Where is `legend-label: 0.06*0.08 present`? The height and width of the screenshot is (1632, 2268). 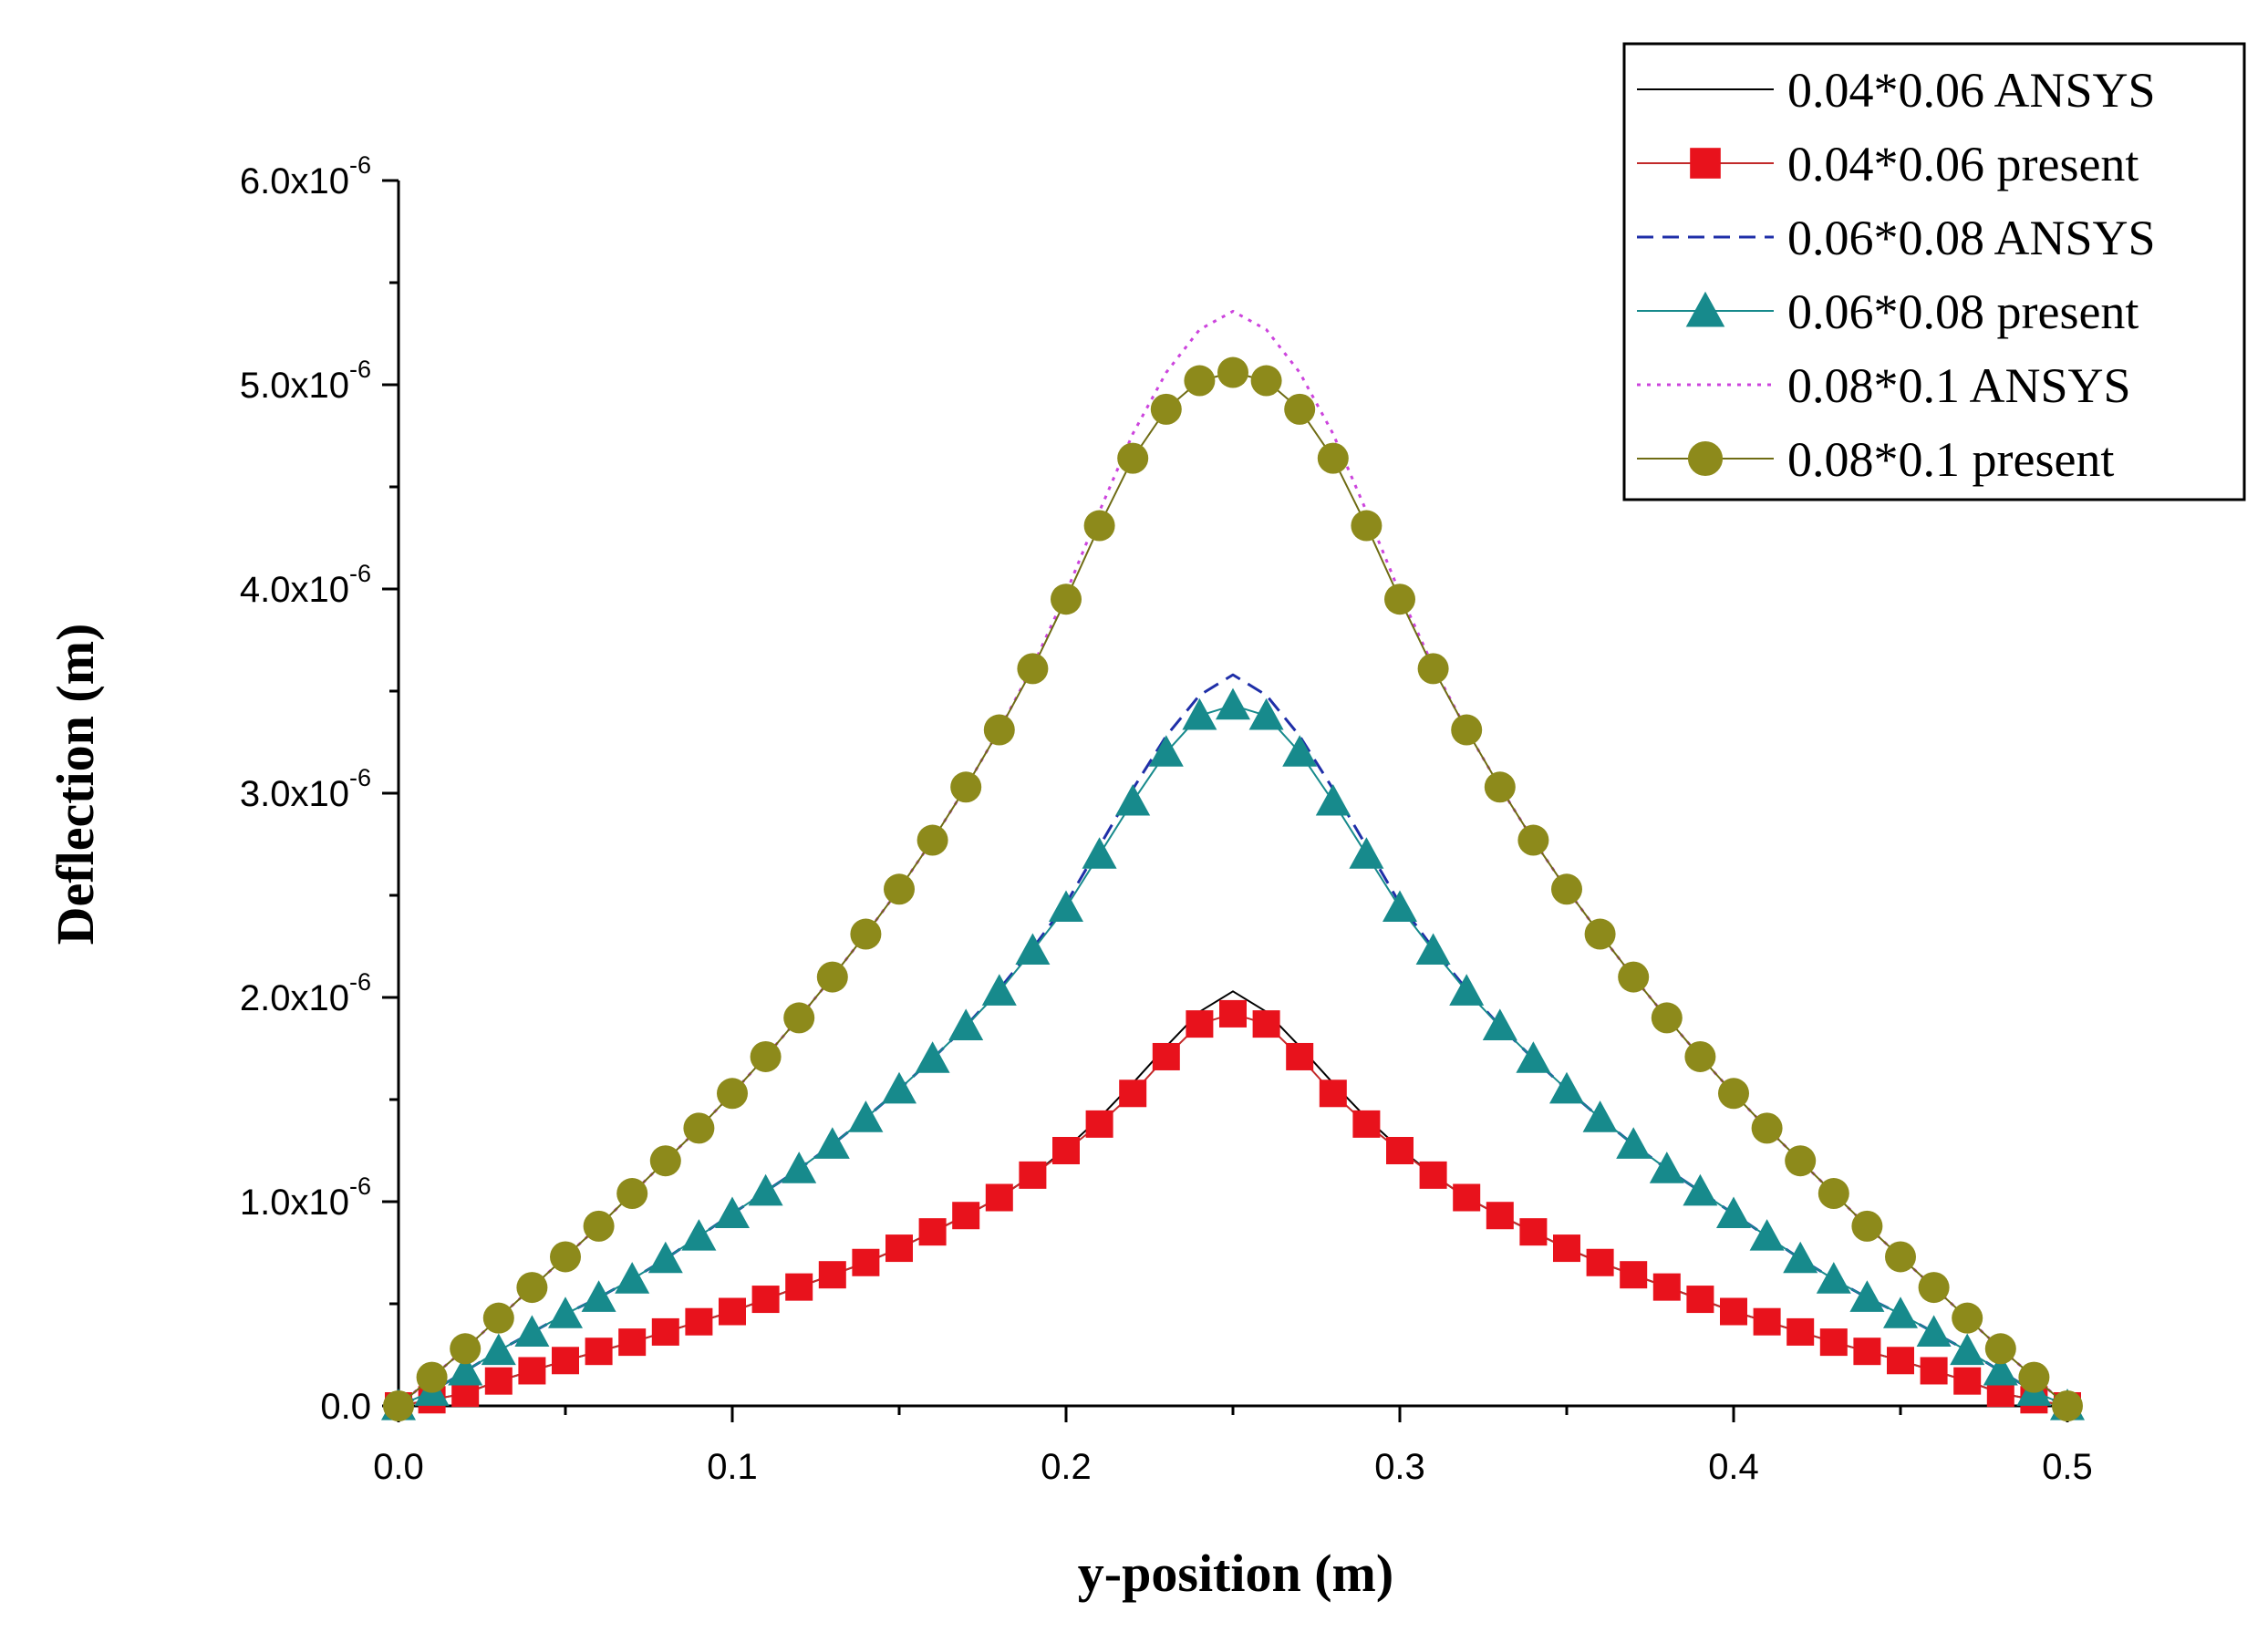 legend-label: 0.06*0.08 present is located at coordinates (1963, 312).